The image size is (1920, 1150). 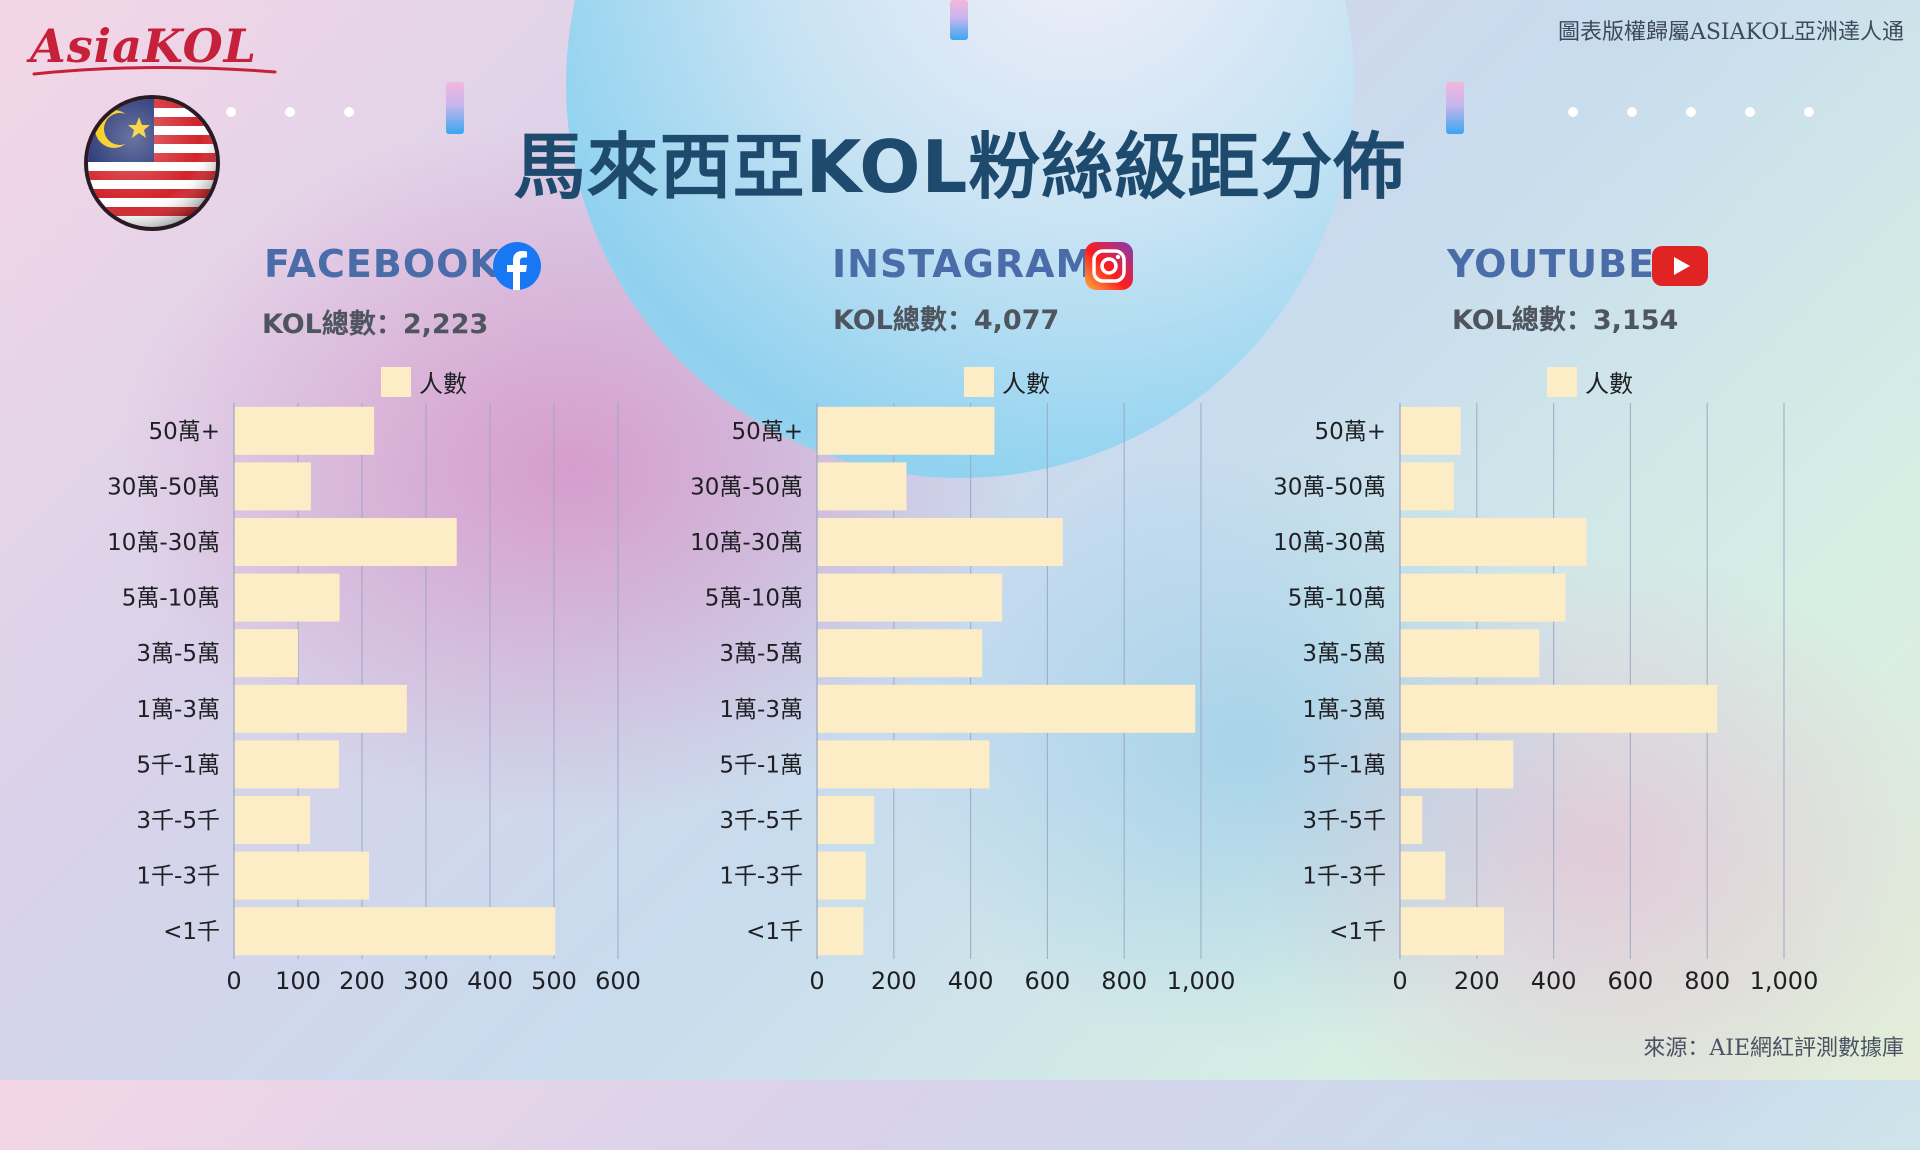 What do you see at coordinates (1680, 266) in the screenshot?
I see `youtube-icon` at bounding box center [1680, 266].